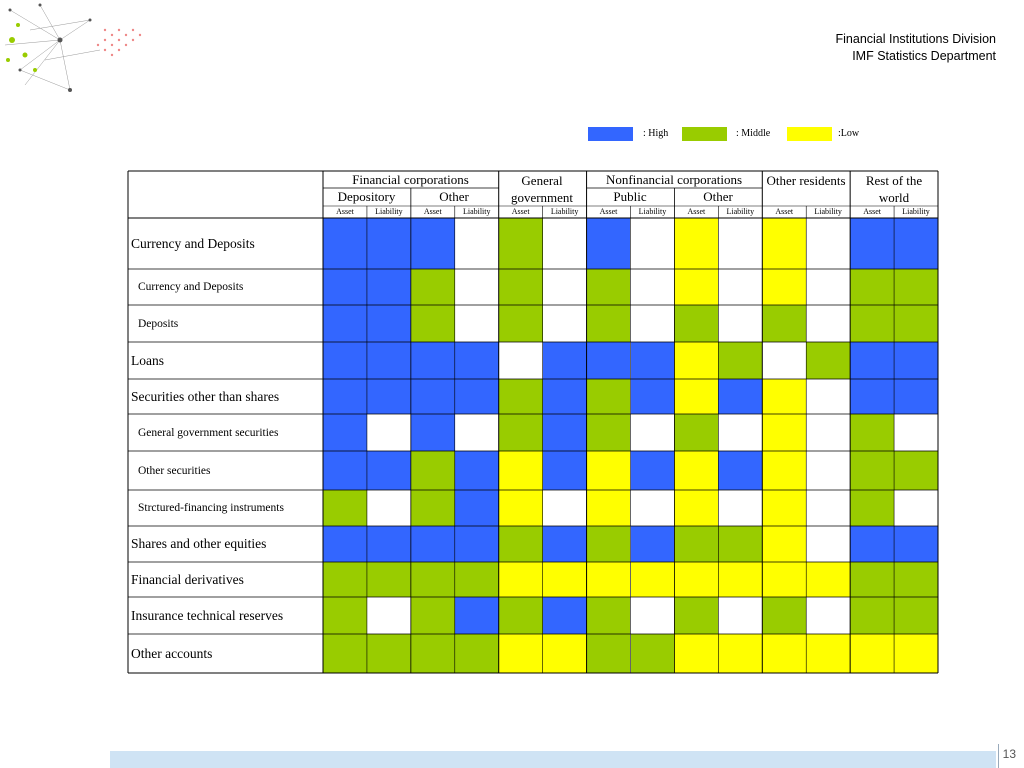  Describe the element at coordinates (542, 189) in the screenshot. I see `header-general-government: General government` at that location.